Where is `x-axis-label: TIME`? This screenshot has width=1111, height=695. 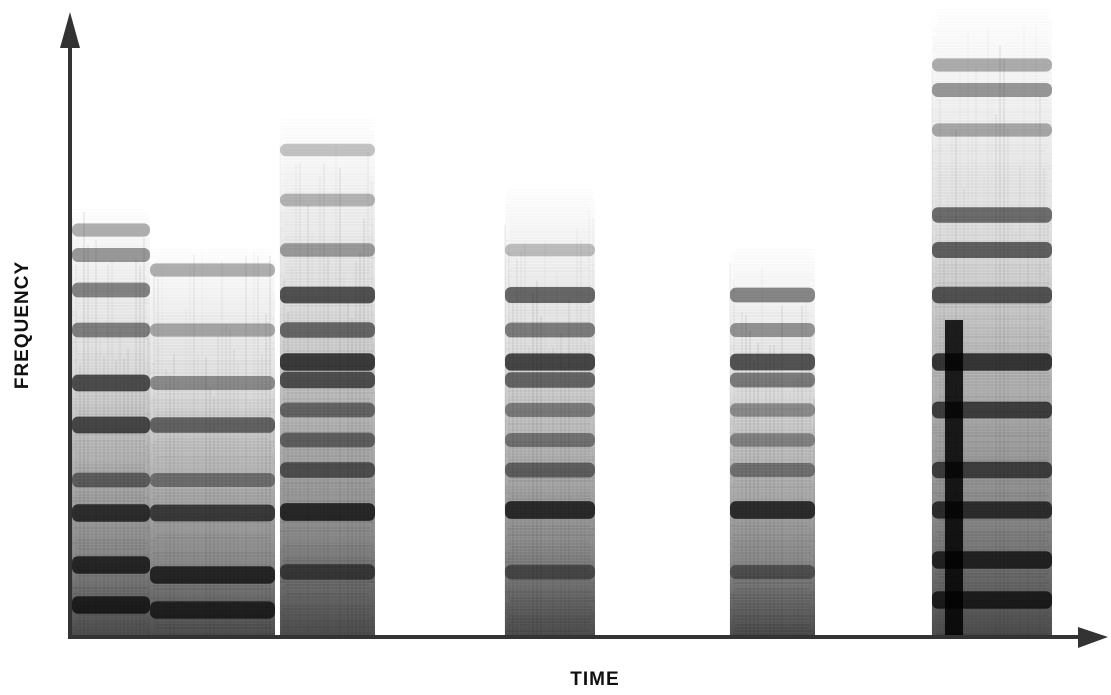 x-axis-label: TIME is located at coordinates (594, 679).